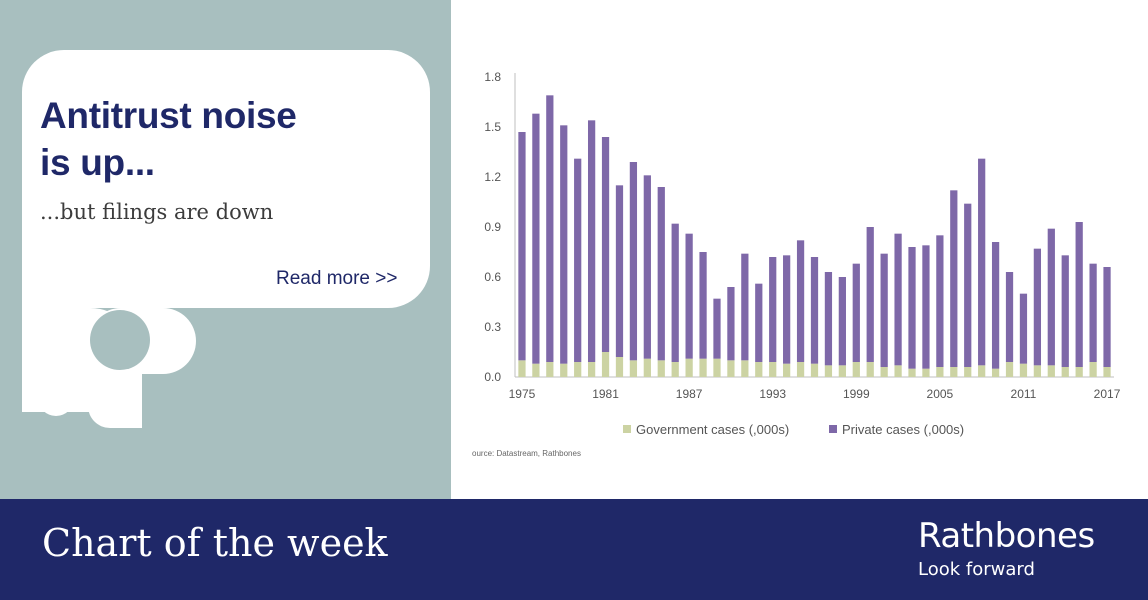  What do you see at coordinates (717, 328) in the screenshot?
I see `bar-private-1989` at bounding box center [717, 328].